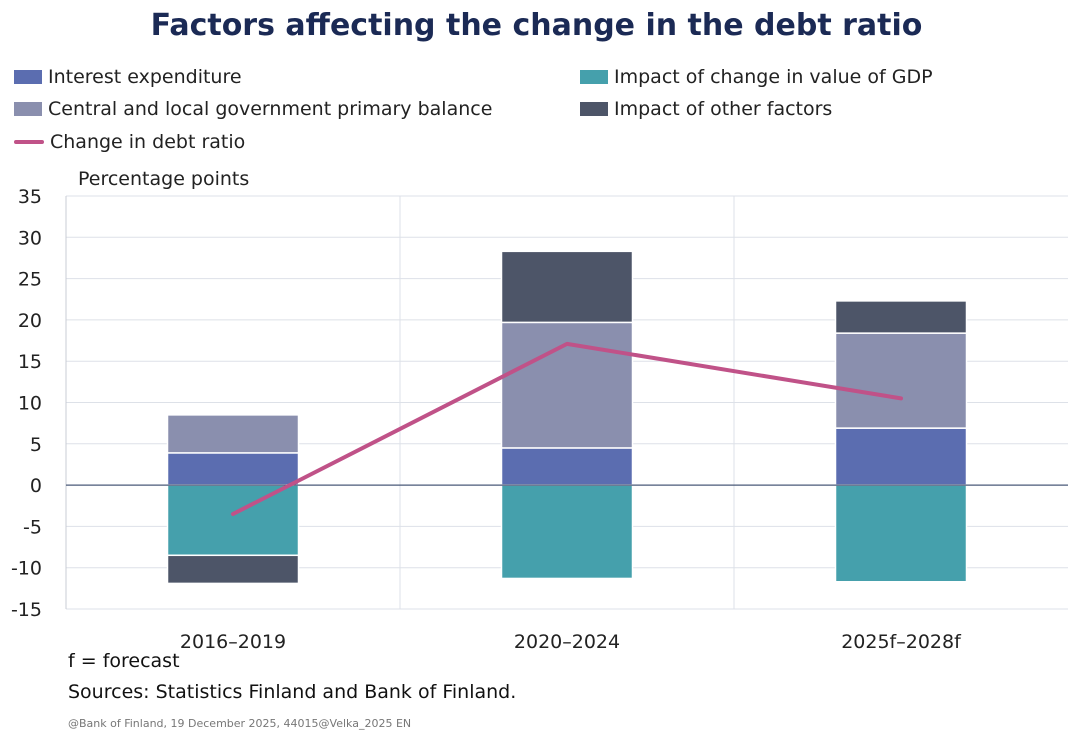 The image size is (1073, 735). I want to click on legend-label-interest: Interest expenditure, so click(145, 77).